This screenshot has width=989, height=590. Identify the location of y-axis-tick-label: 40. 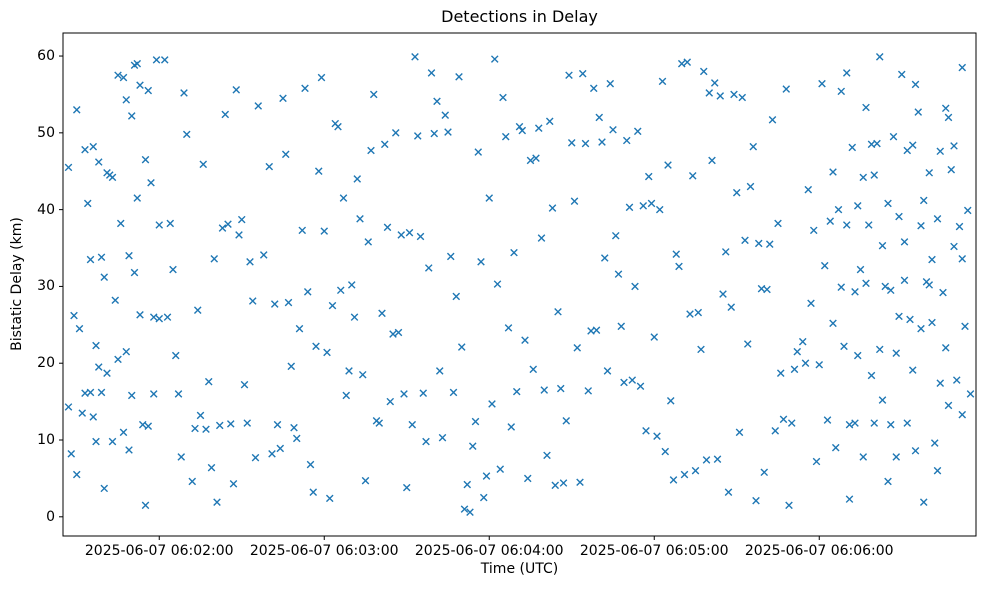
(46, 209).